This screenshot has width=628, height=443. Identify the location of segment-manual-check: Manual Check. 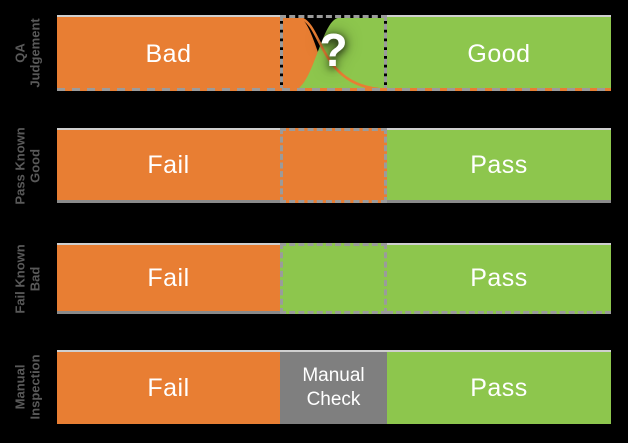
(333, 387).